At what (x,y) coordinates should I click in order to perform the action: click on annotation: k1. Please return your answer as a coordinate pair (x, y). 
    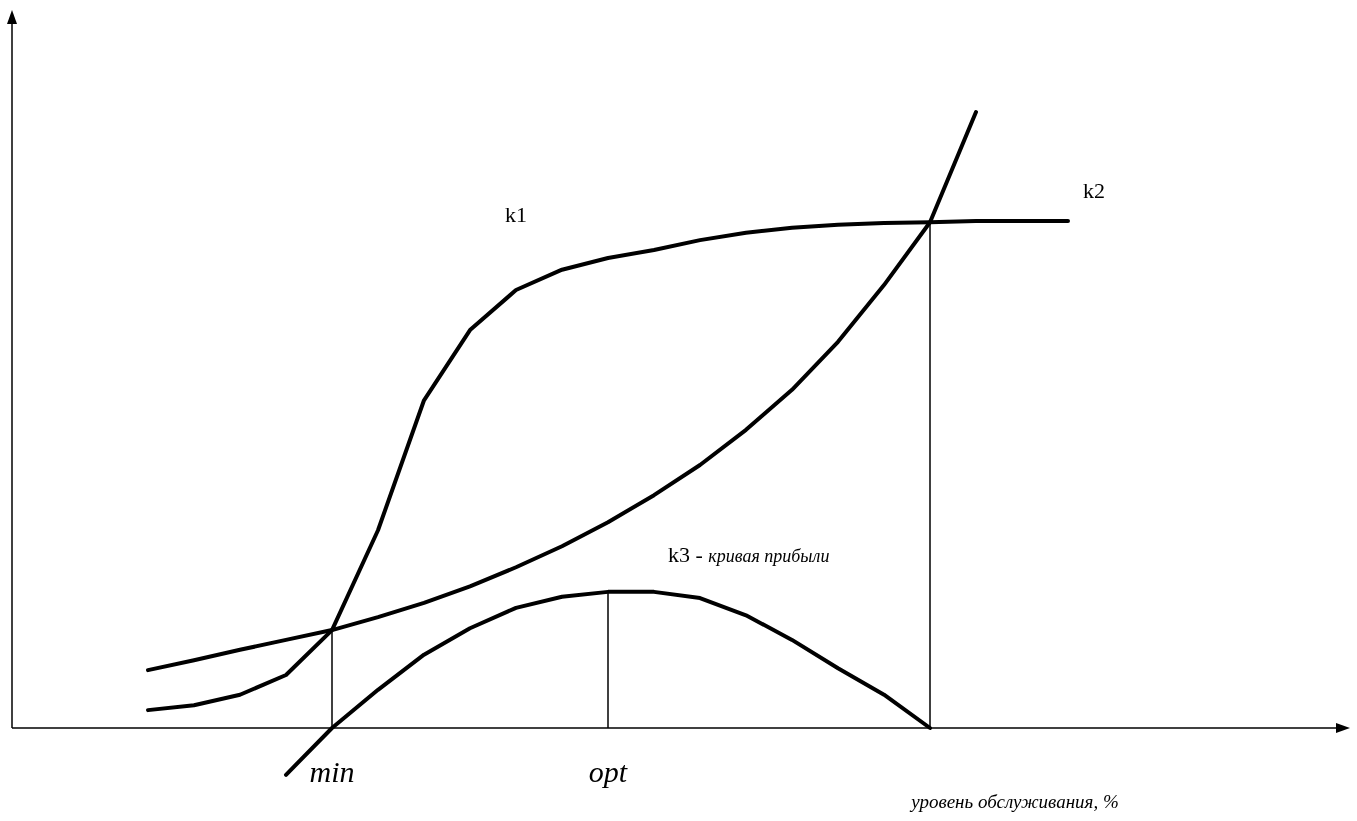
    Looking at the image, I should click on (516, 214).